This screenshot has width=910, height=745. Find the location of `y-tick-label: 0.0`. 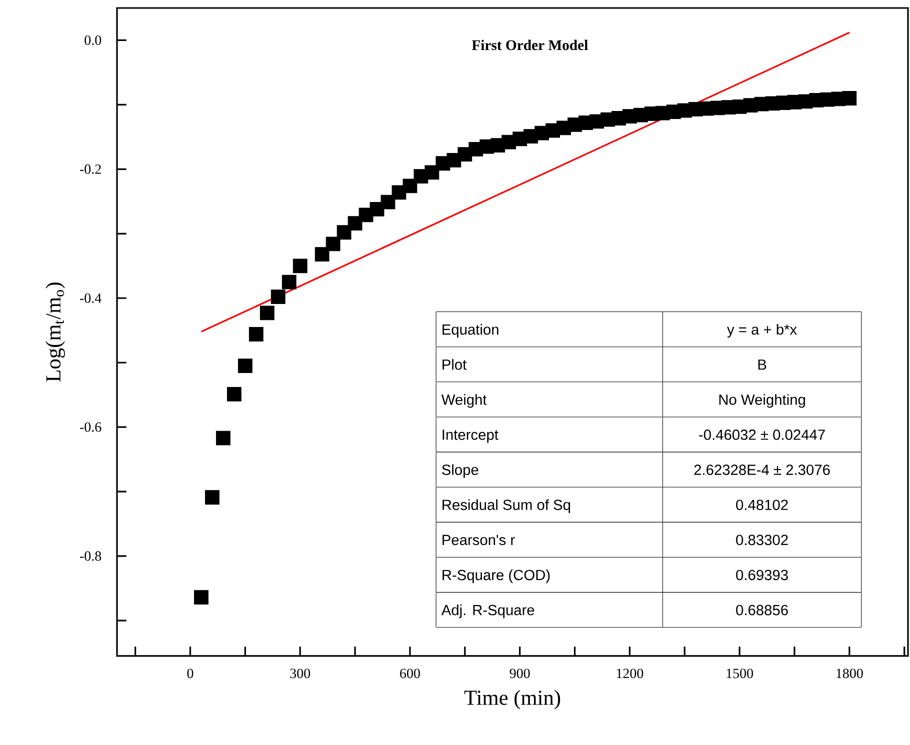

y-tick-label: 0.0 is located at coordinates (93, 40).